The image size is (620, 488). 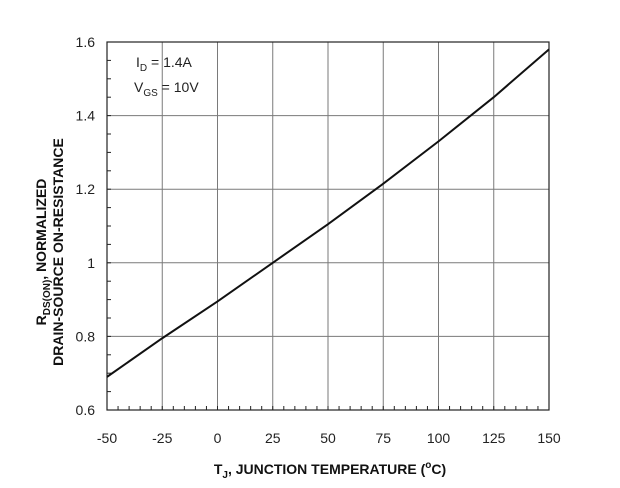 I want to click on y-tick-label: 1.4, so click(x=86, y=116).